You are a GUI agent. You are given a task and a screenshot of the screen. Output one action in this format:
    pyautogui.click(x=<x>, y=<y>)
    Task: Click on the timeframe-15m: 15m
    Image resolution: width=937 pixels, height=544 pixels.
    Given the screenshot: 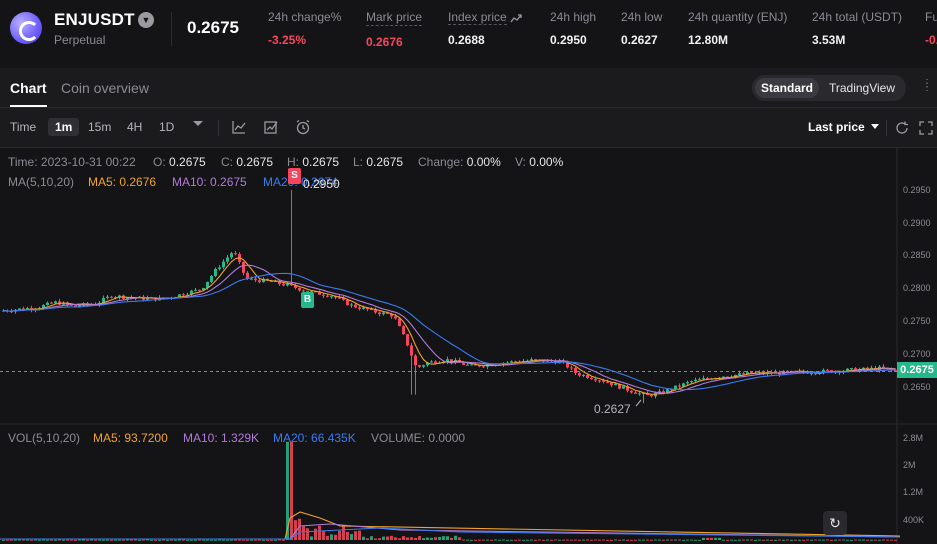 What is the action you would take?
    pyautogui.click(x=100, y=127)
    